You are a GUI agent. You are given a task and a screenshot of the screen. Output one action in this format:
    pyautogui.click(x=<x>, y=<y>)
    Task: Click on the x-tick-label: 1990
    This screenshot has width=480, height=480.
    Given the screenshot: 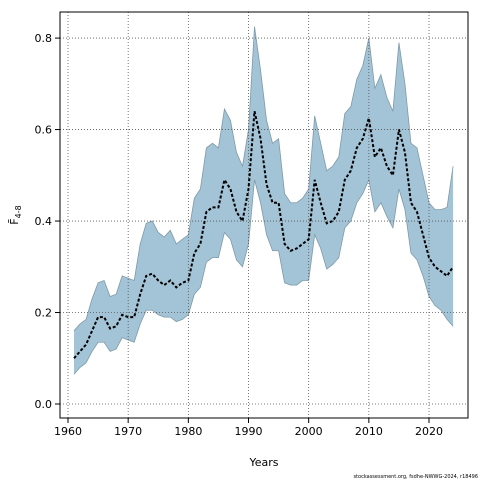 What is the action you would take?
    pyautogui.click(x=249, y=431)
    